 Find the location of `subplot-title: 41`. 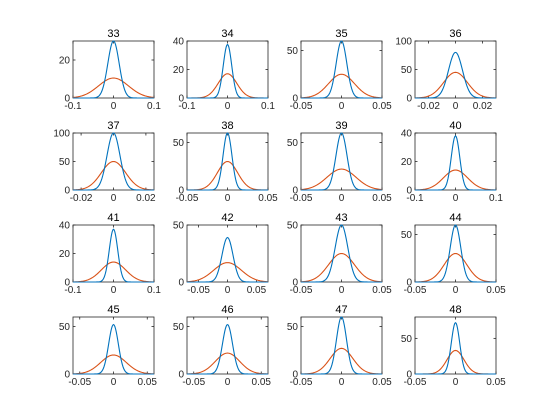

subplot-title: 41 is located at coordinates (113, 218).